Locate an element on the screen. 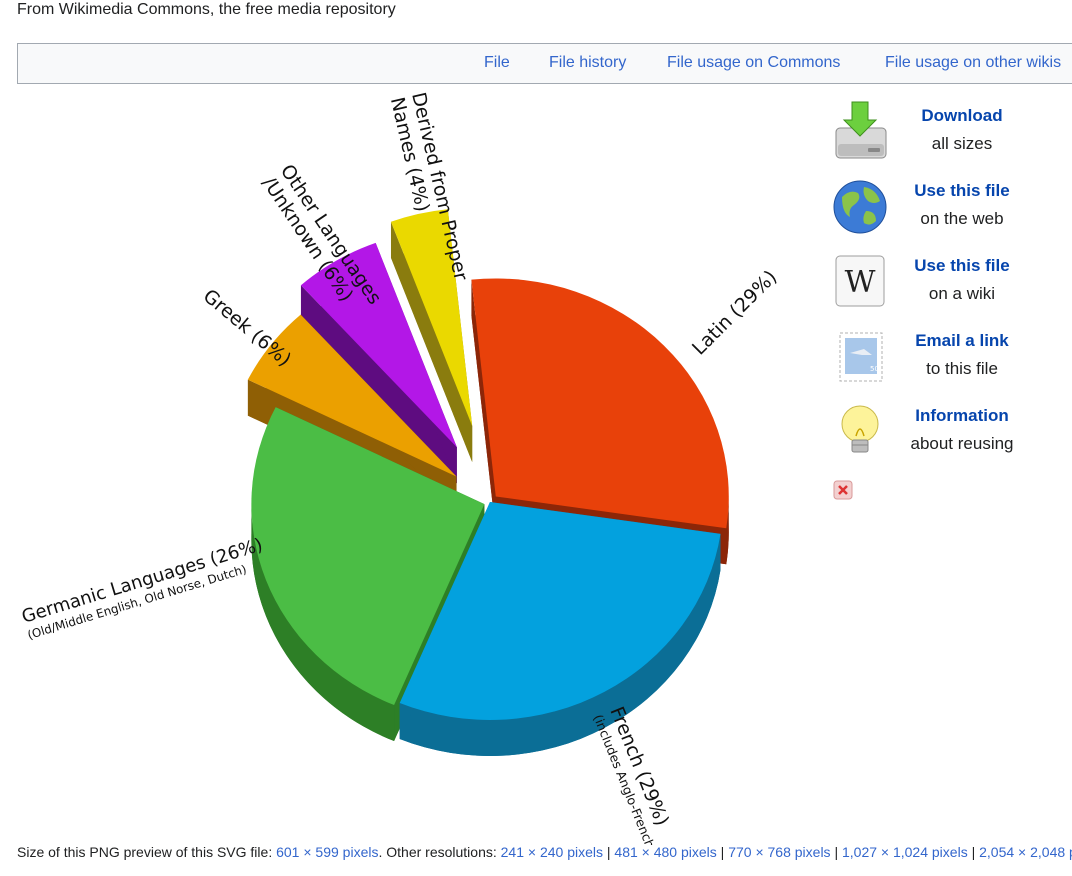 This screenshot has width=1072, height=876. use-web-title: Use this file is located at coordinates (962, 190).